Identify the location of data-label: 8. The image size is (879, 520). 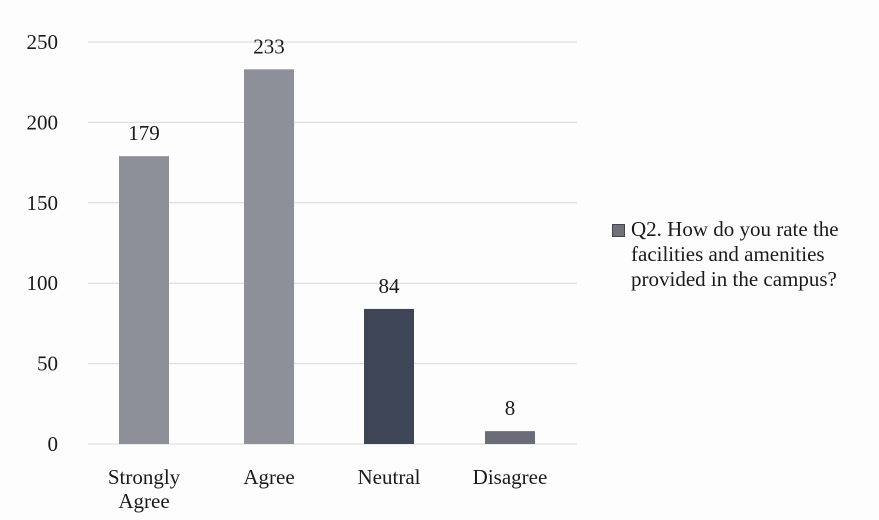
(510, 408).